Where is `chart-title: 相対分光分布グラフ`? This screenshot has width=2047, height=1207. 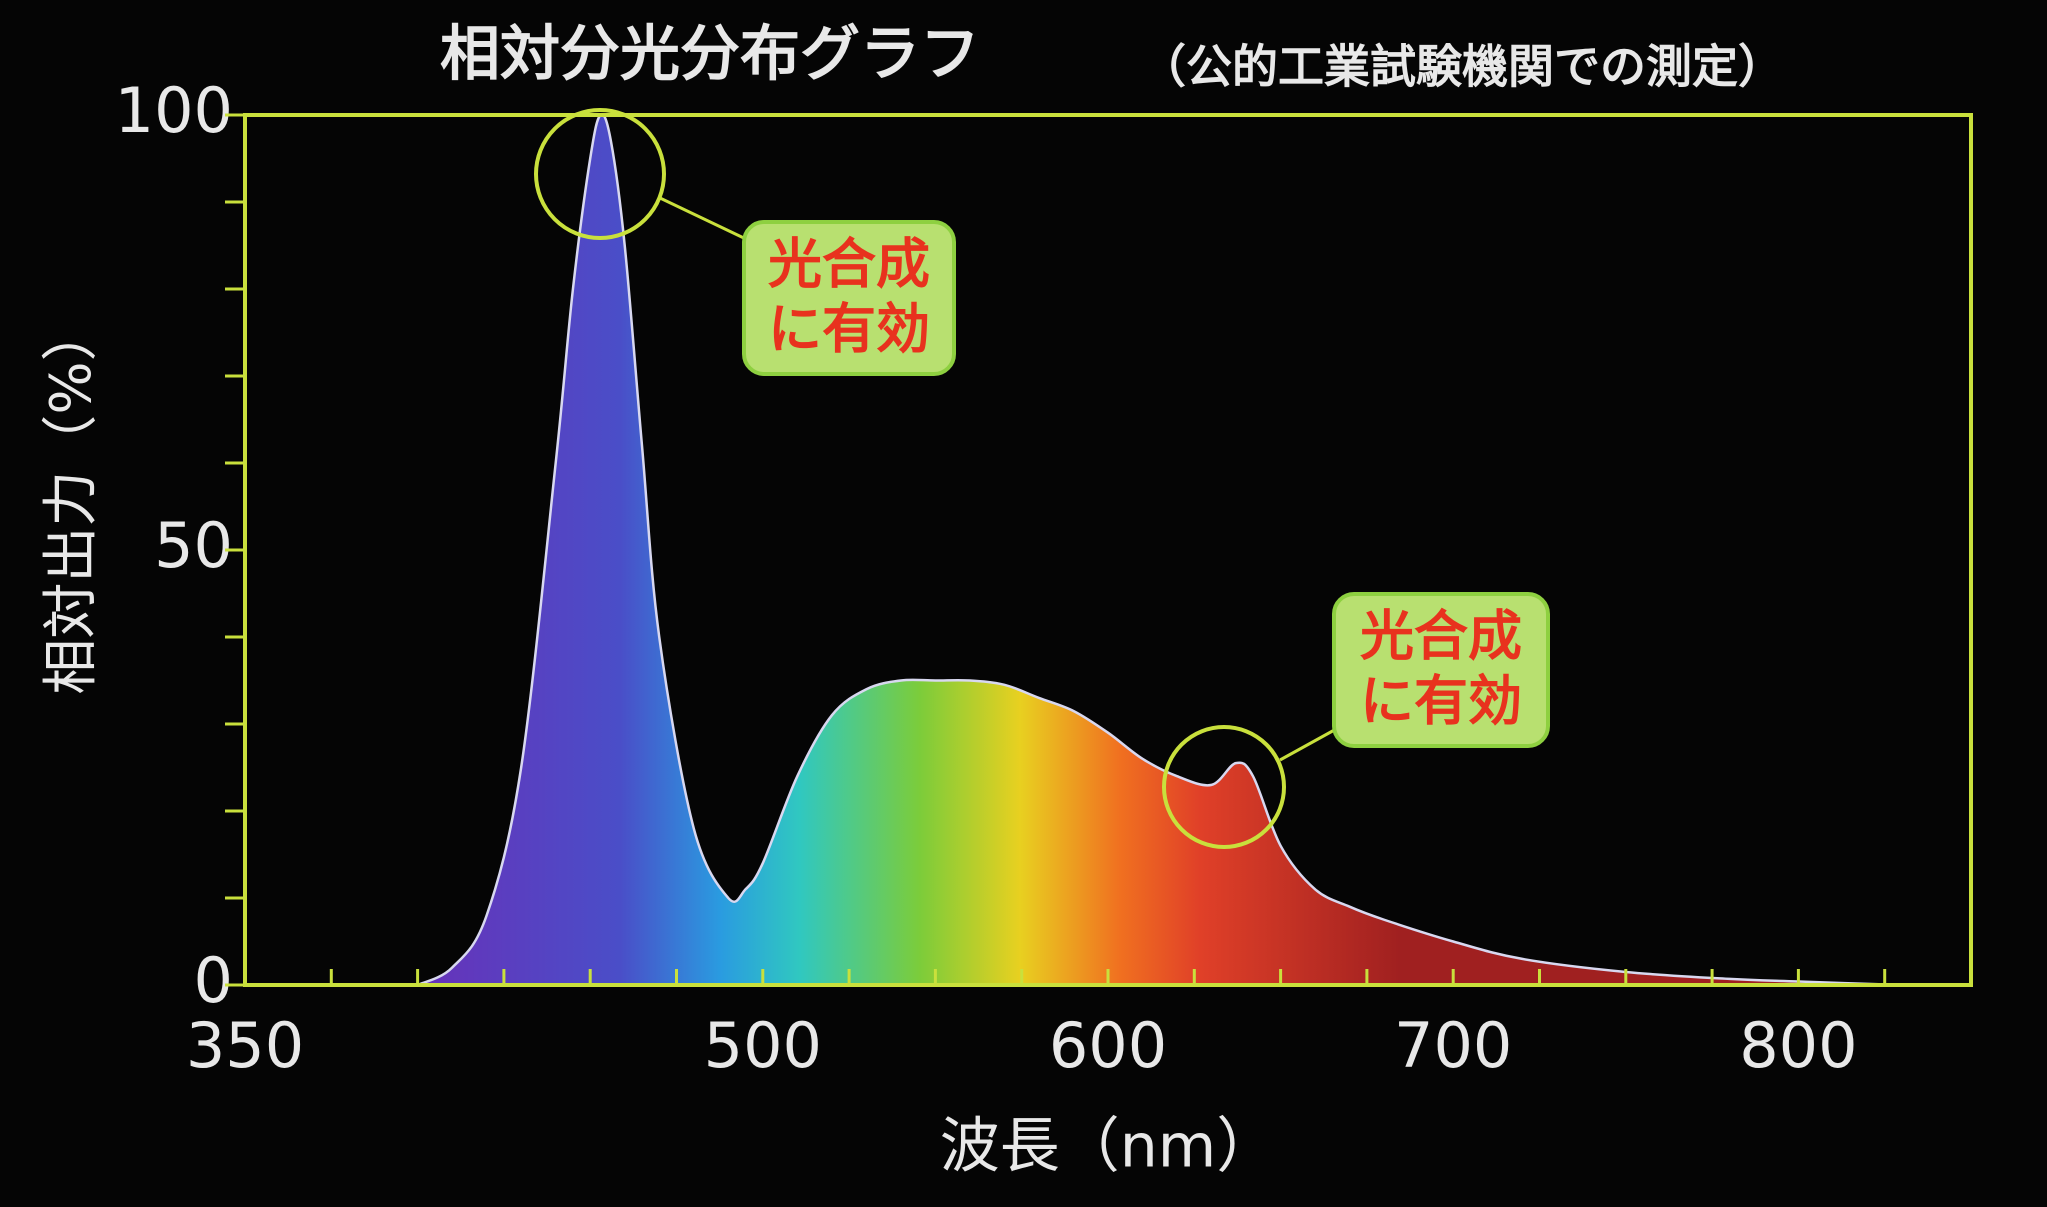
chart-title: 相対分光分布グラフ is located at coordinates (710, 55).